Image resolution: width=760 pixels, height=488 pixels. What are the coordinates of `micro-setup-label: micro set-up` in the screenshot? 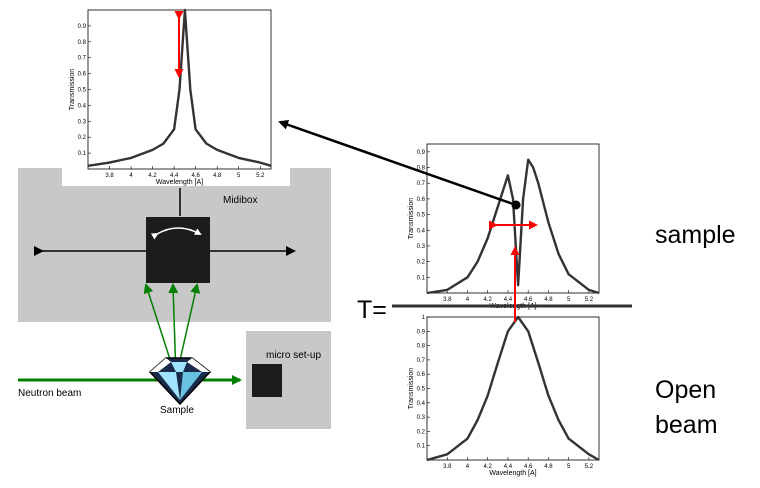 It's located at (293, 355).